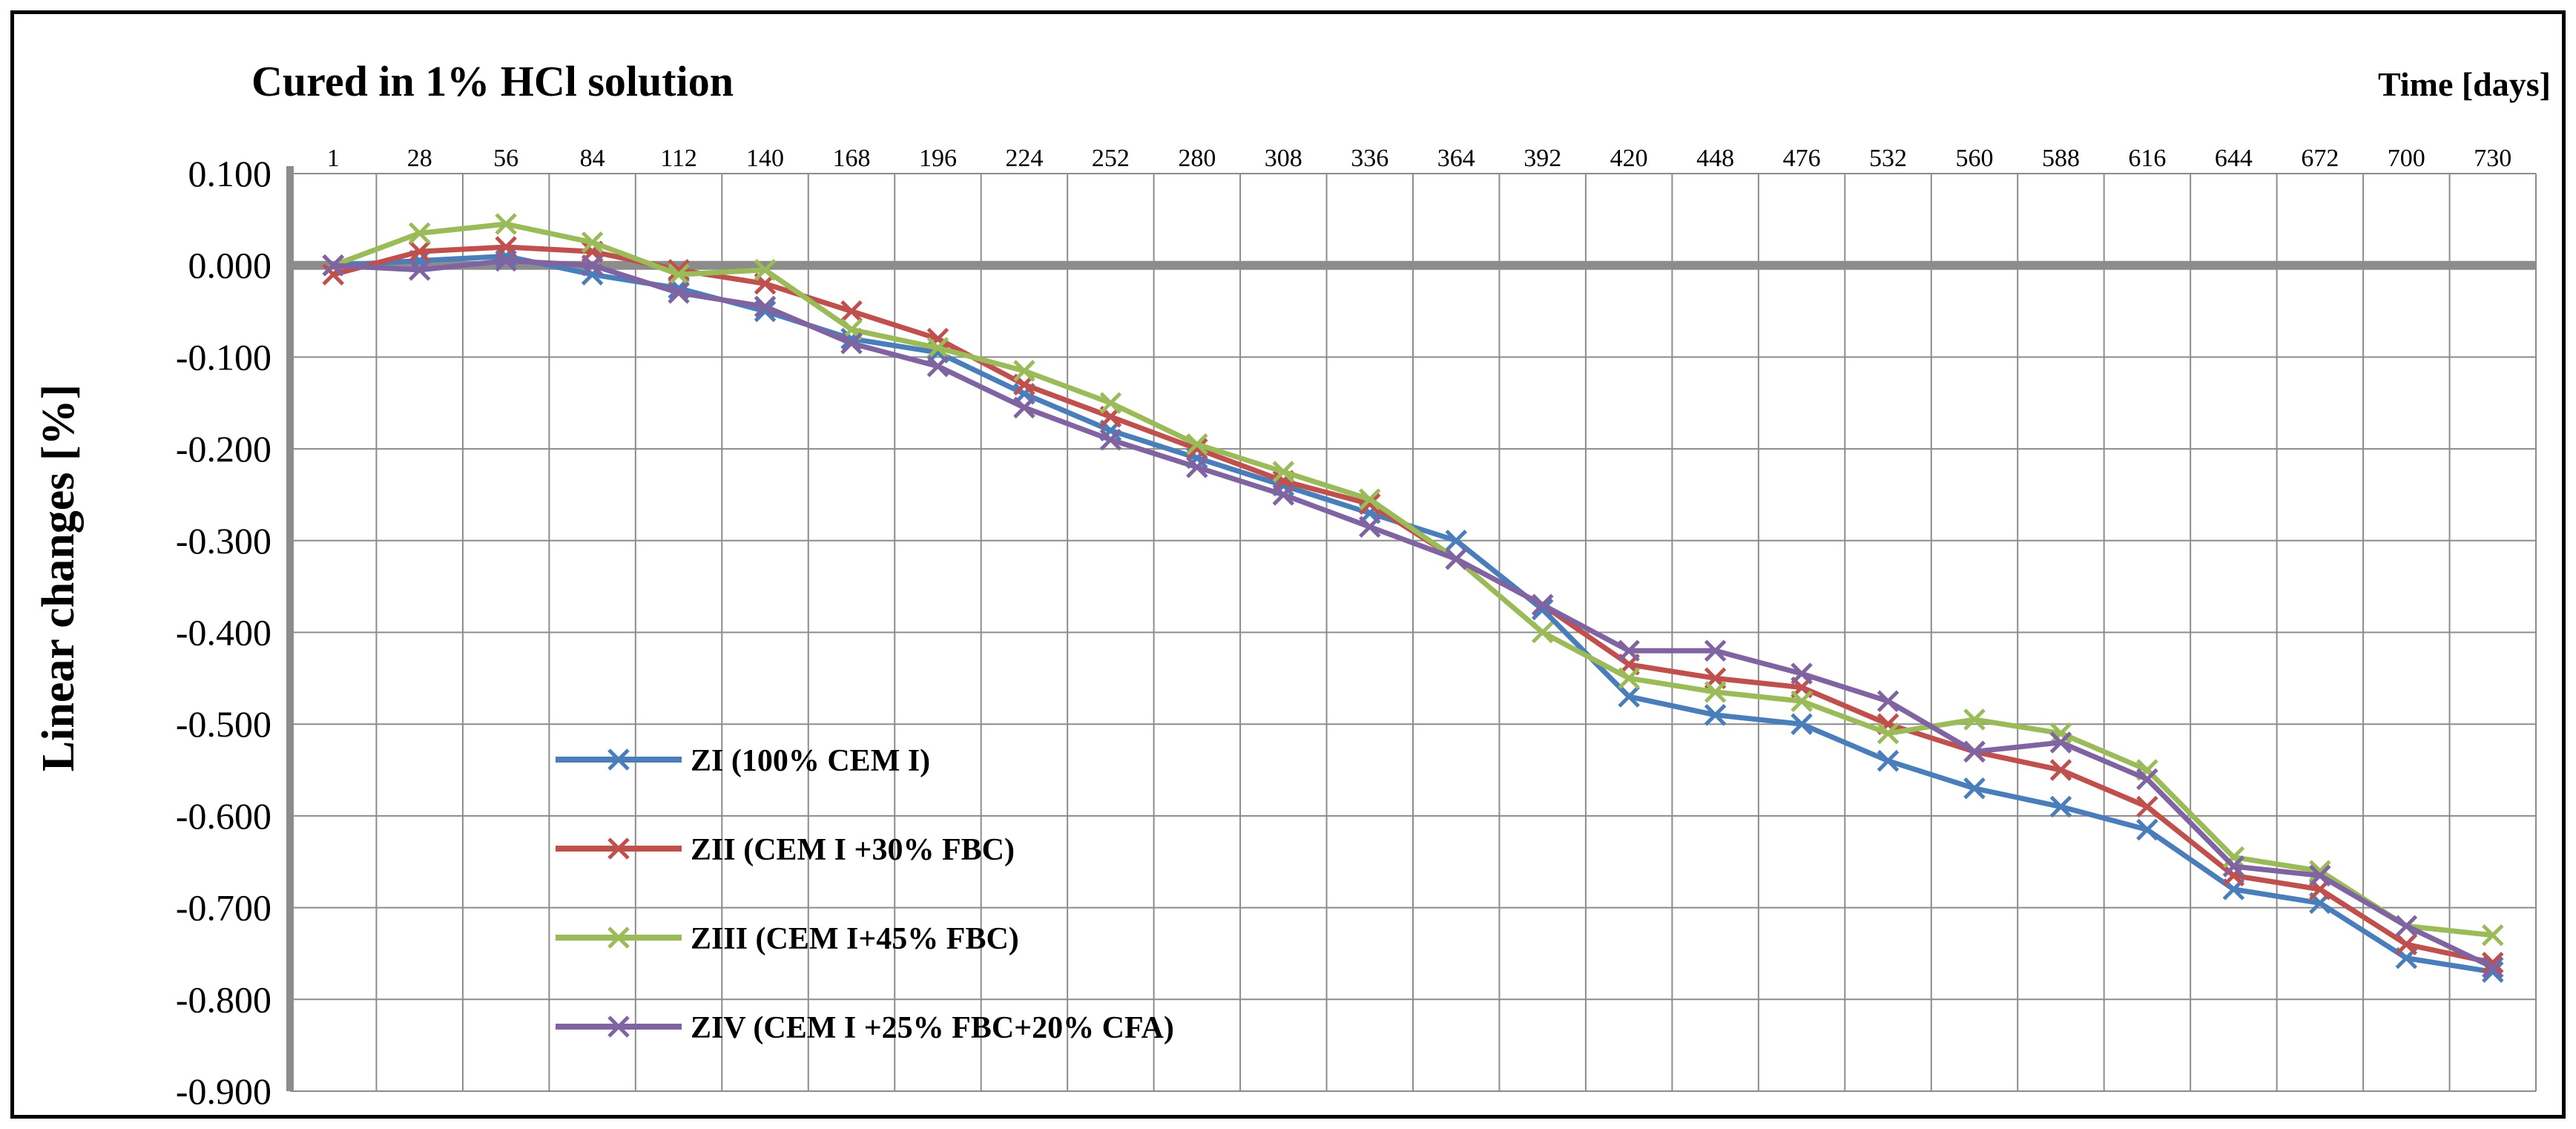 The image size is (2576, 1129). What do you see at coordinates (1715, 158) in the screenshot?
I see `x-tick-label: 448` at bounding box center [1715, 158].